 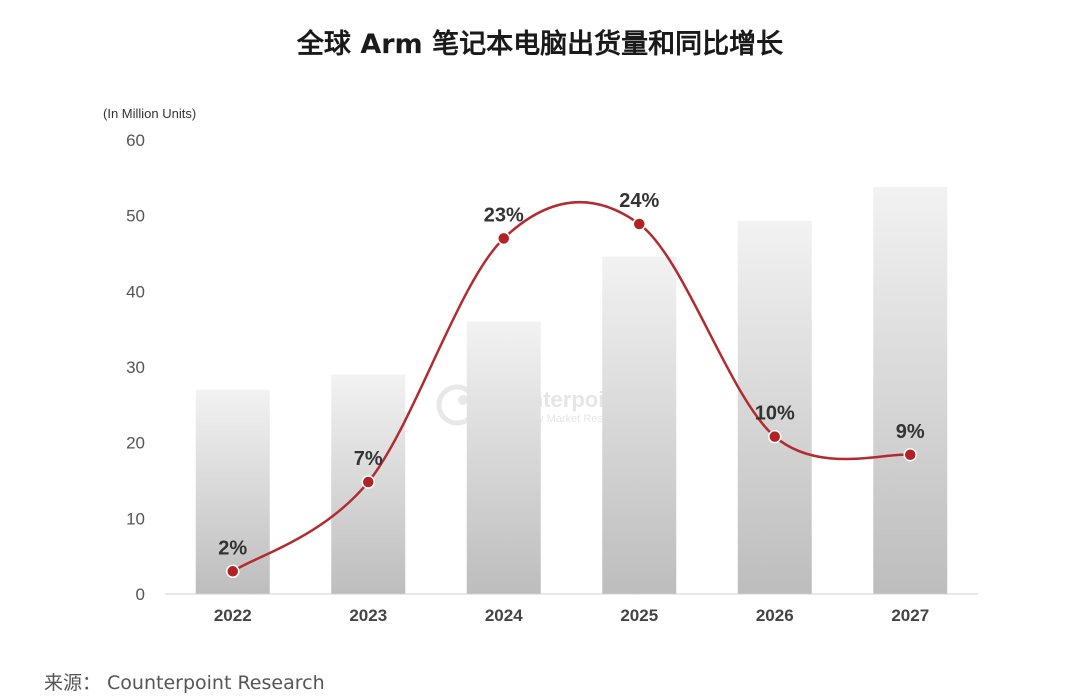 I want to click on y-tick-label: 50, so click(x=135, y=216).